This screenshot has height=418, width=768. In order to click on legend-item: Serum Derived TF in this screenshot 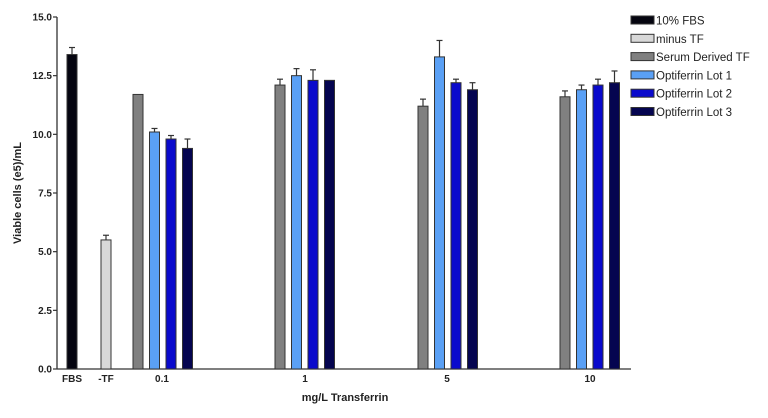, I will do `click(690, 58)`.